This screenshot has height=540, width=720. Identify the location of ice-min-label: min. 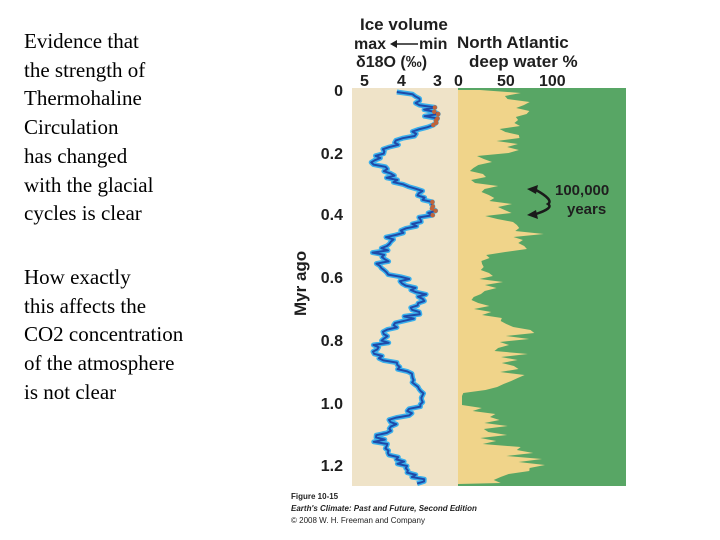
(433, 44).